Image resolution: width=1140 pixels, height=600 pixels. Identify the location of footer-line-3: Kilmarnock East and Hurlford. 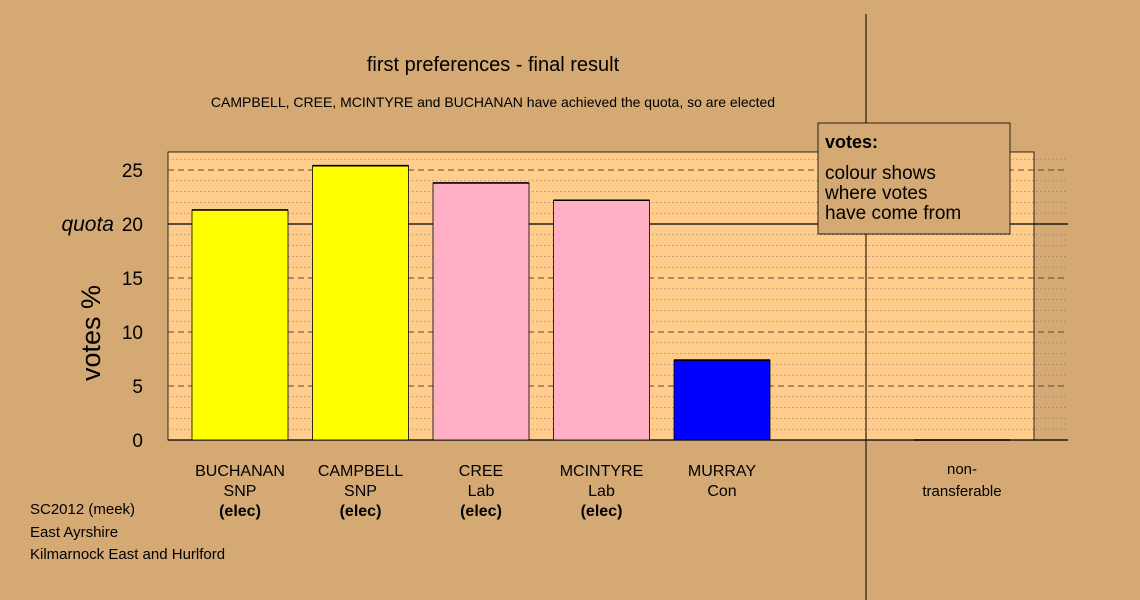
(127, 554).